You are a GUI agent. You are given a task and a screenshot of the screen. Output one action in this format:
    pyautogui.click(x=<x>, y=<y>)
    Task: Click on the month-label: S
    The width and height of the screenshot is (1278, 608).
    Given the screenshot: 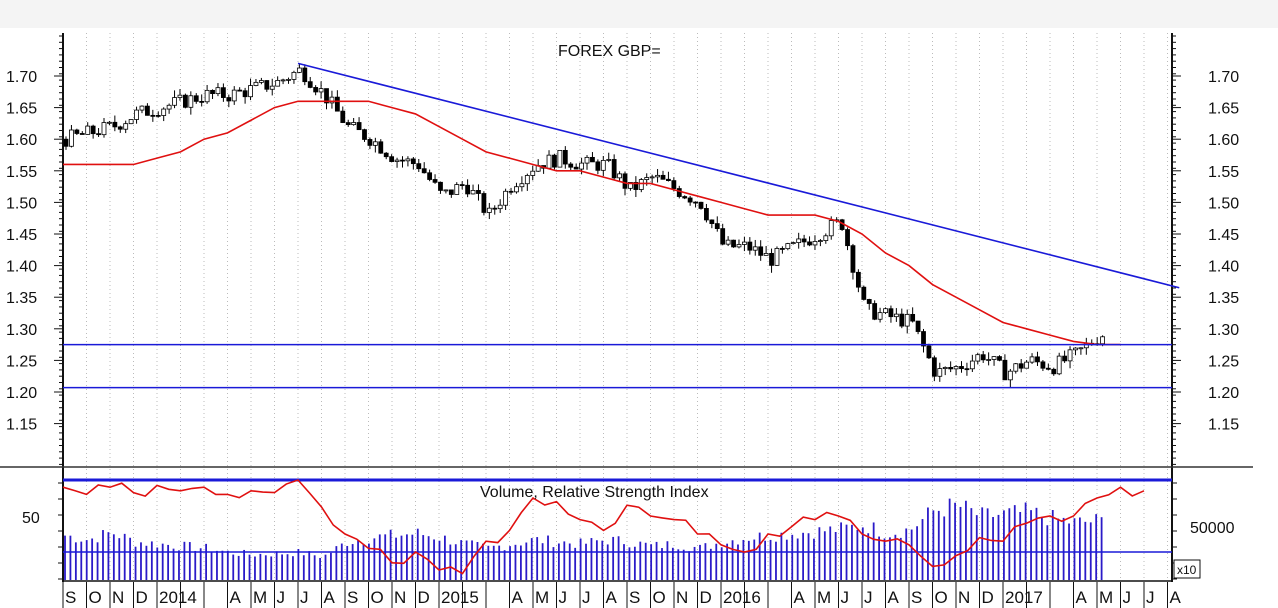 What is the action you would take?
    pyautogui.click(x=352, y=597)
    